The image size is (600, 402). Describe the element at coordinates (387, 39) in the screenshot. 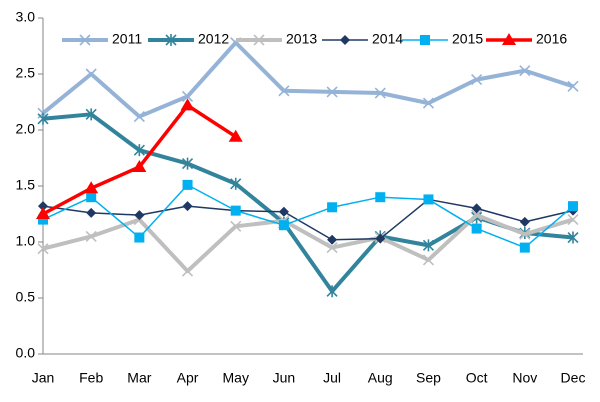

I see `legend-label: 2014` at that location.